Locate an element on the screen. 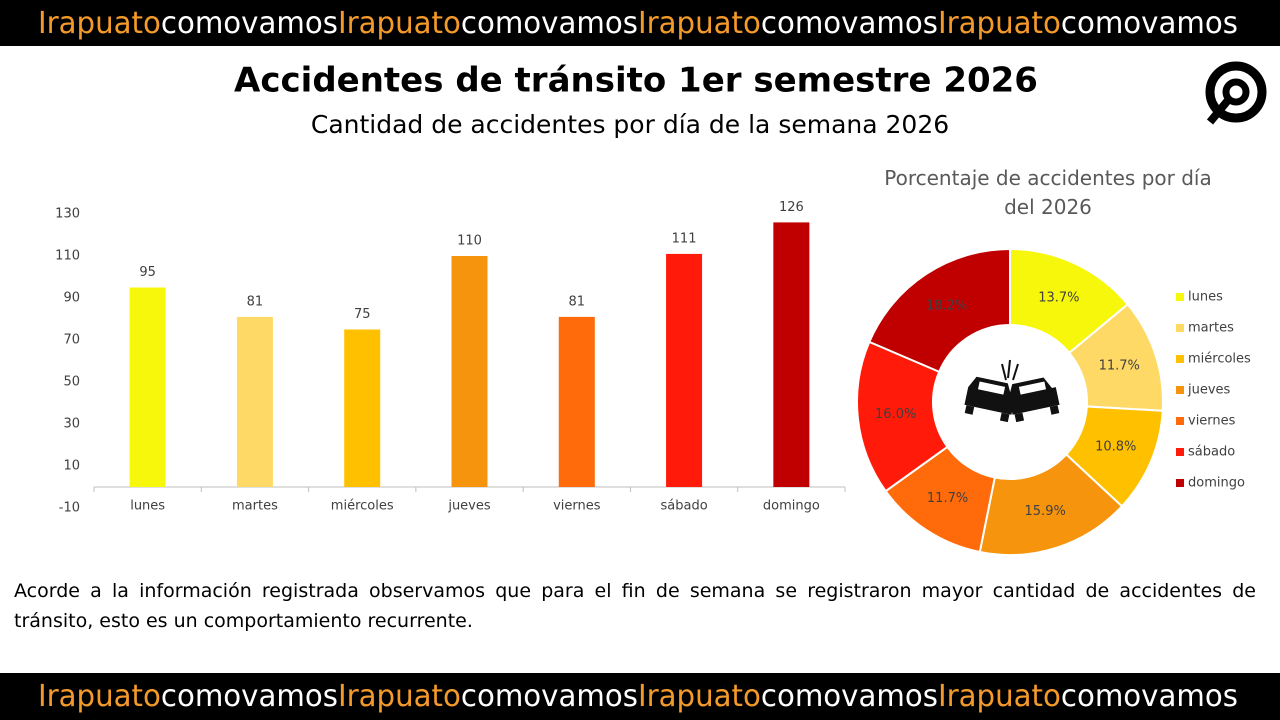 This screenshot has height=720, width=1280. bottom-banner-bg is located at coordinates (640, 696).